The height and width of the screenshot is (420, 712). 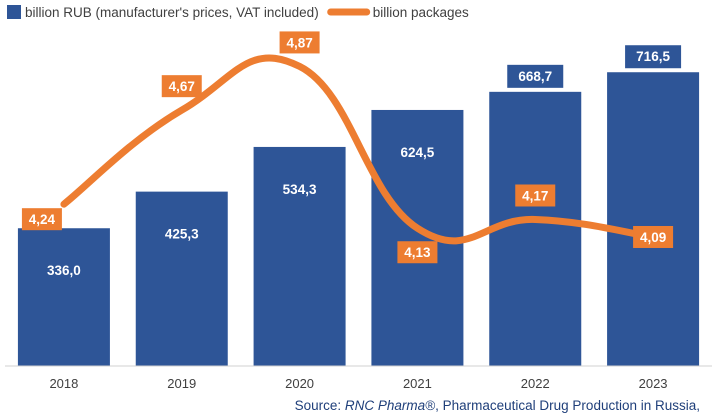 I want to click on x-axis-ticks: 2018 2019 2020 2021 2022 2023, so click(x=358, y=383).